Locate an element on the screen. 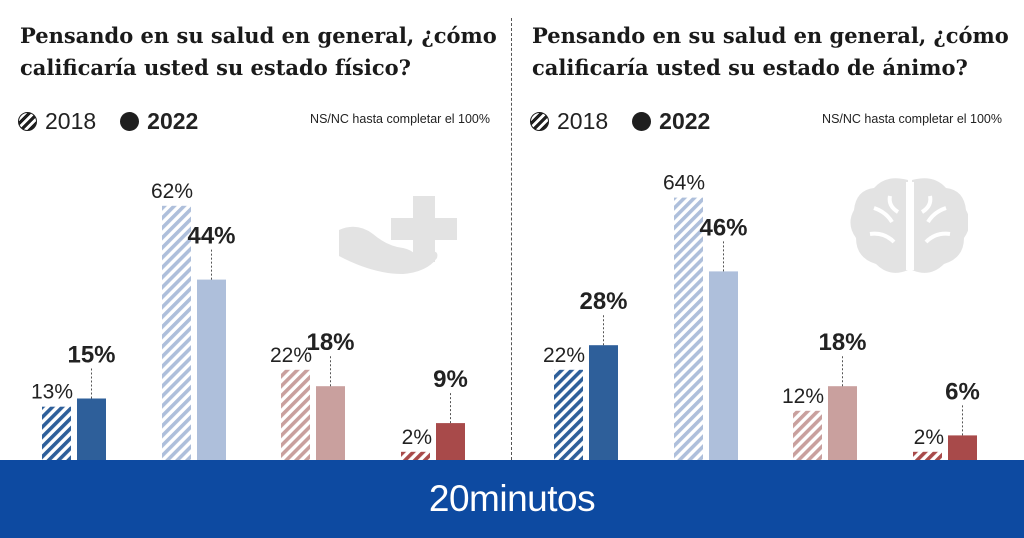  hand-cross-icon is located at coordinates (398, 235).